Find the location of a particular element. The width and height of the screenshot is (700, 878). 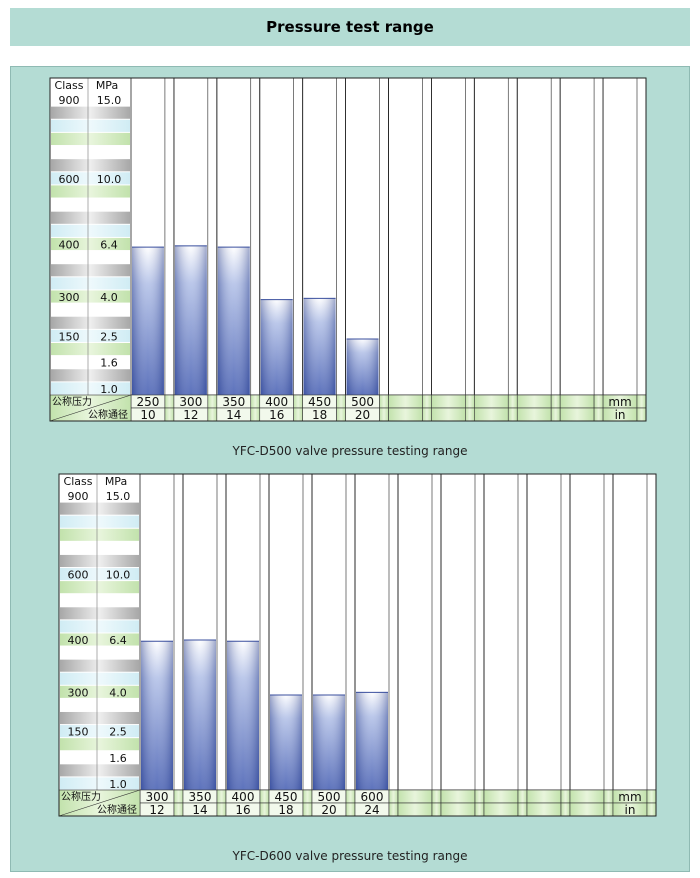

chart-d600-caption: YFC-D600 valve pressure testing range is located at coordinates (350, 856).